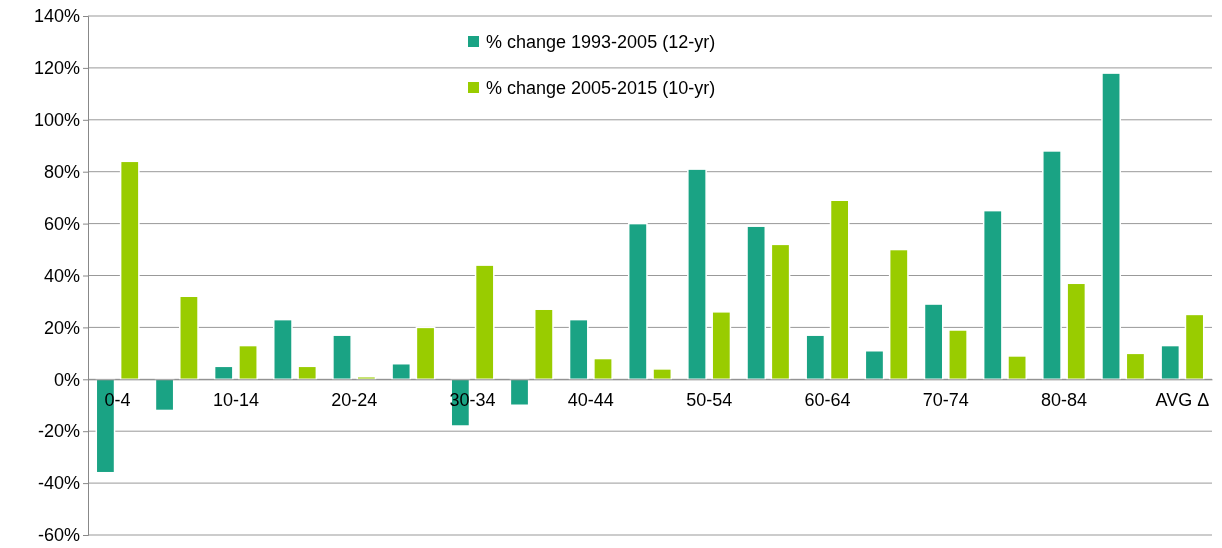 This screenshot has height=548, width=1222. I want to click on x-tick-label: 20-24, so click(354, 399).